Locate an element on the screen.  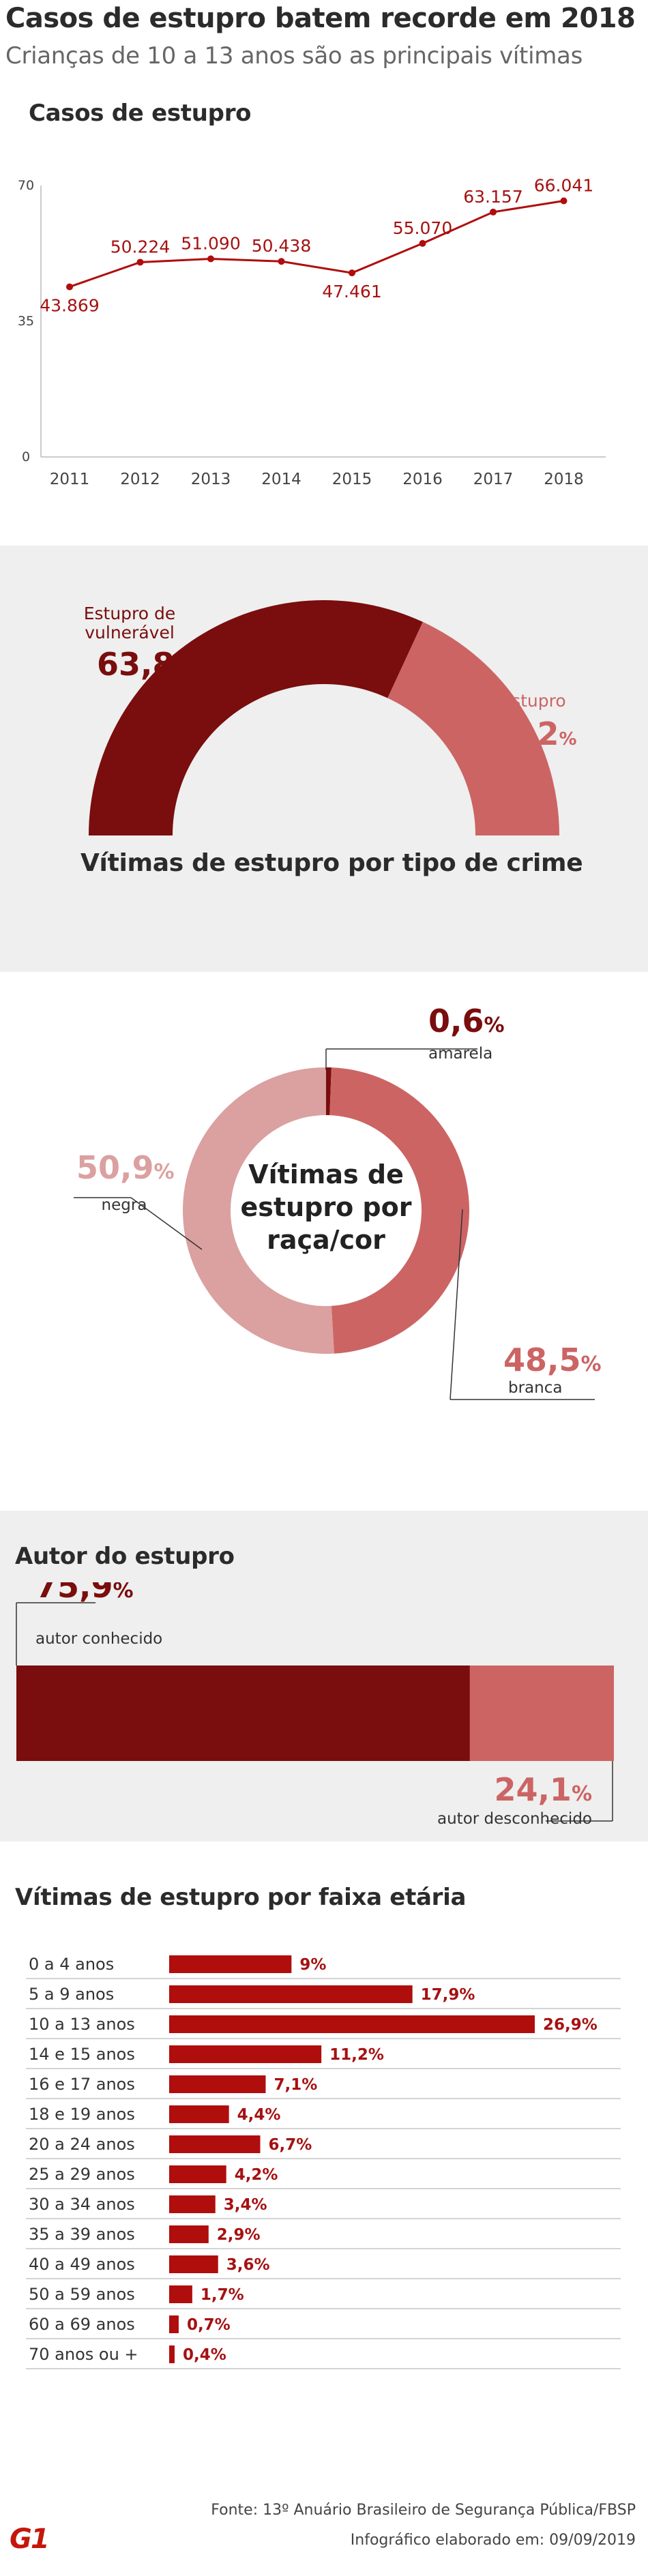
data-label: 63.157 is located at coordinates (493, 197).